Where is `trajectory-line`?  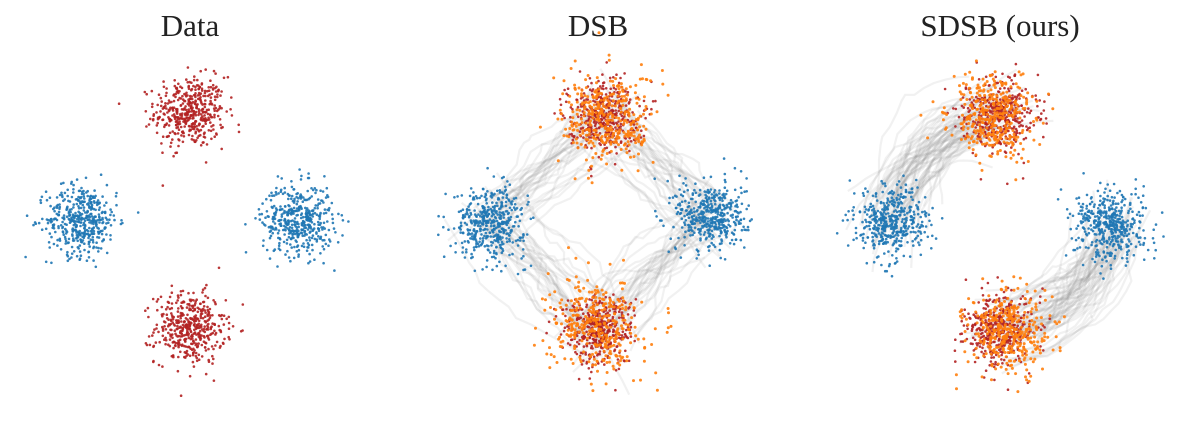 trajectory-line is located at coordinates (548, 264).